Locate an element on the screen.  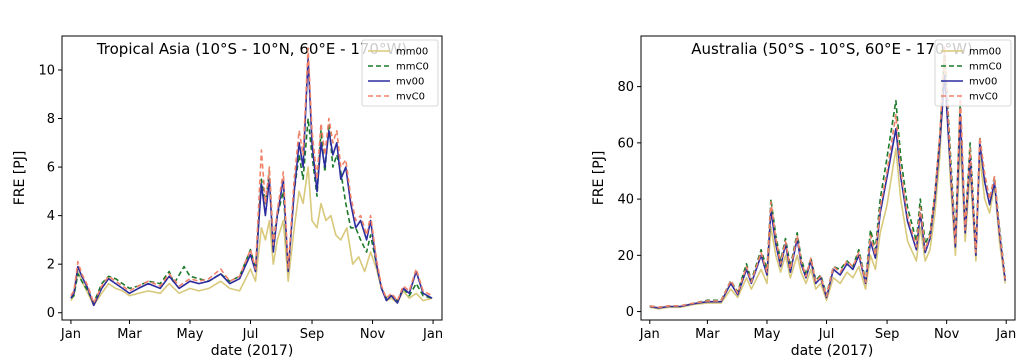
y-tick-label: 20 is located at coordinates (625, 256).